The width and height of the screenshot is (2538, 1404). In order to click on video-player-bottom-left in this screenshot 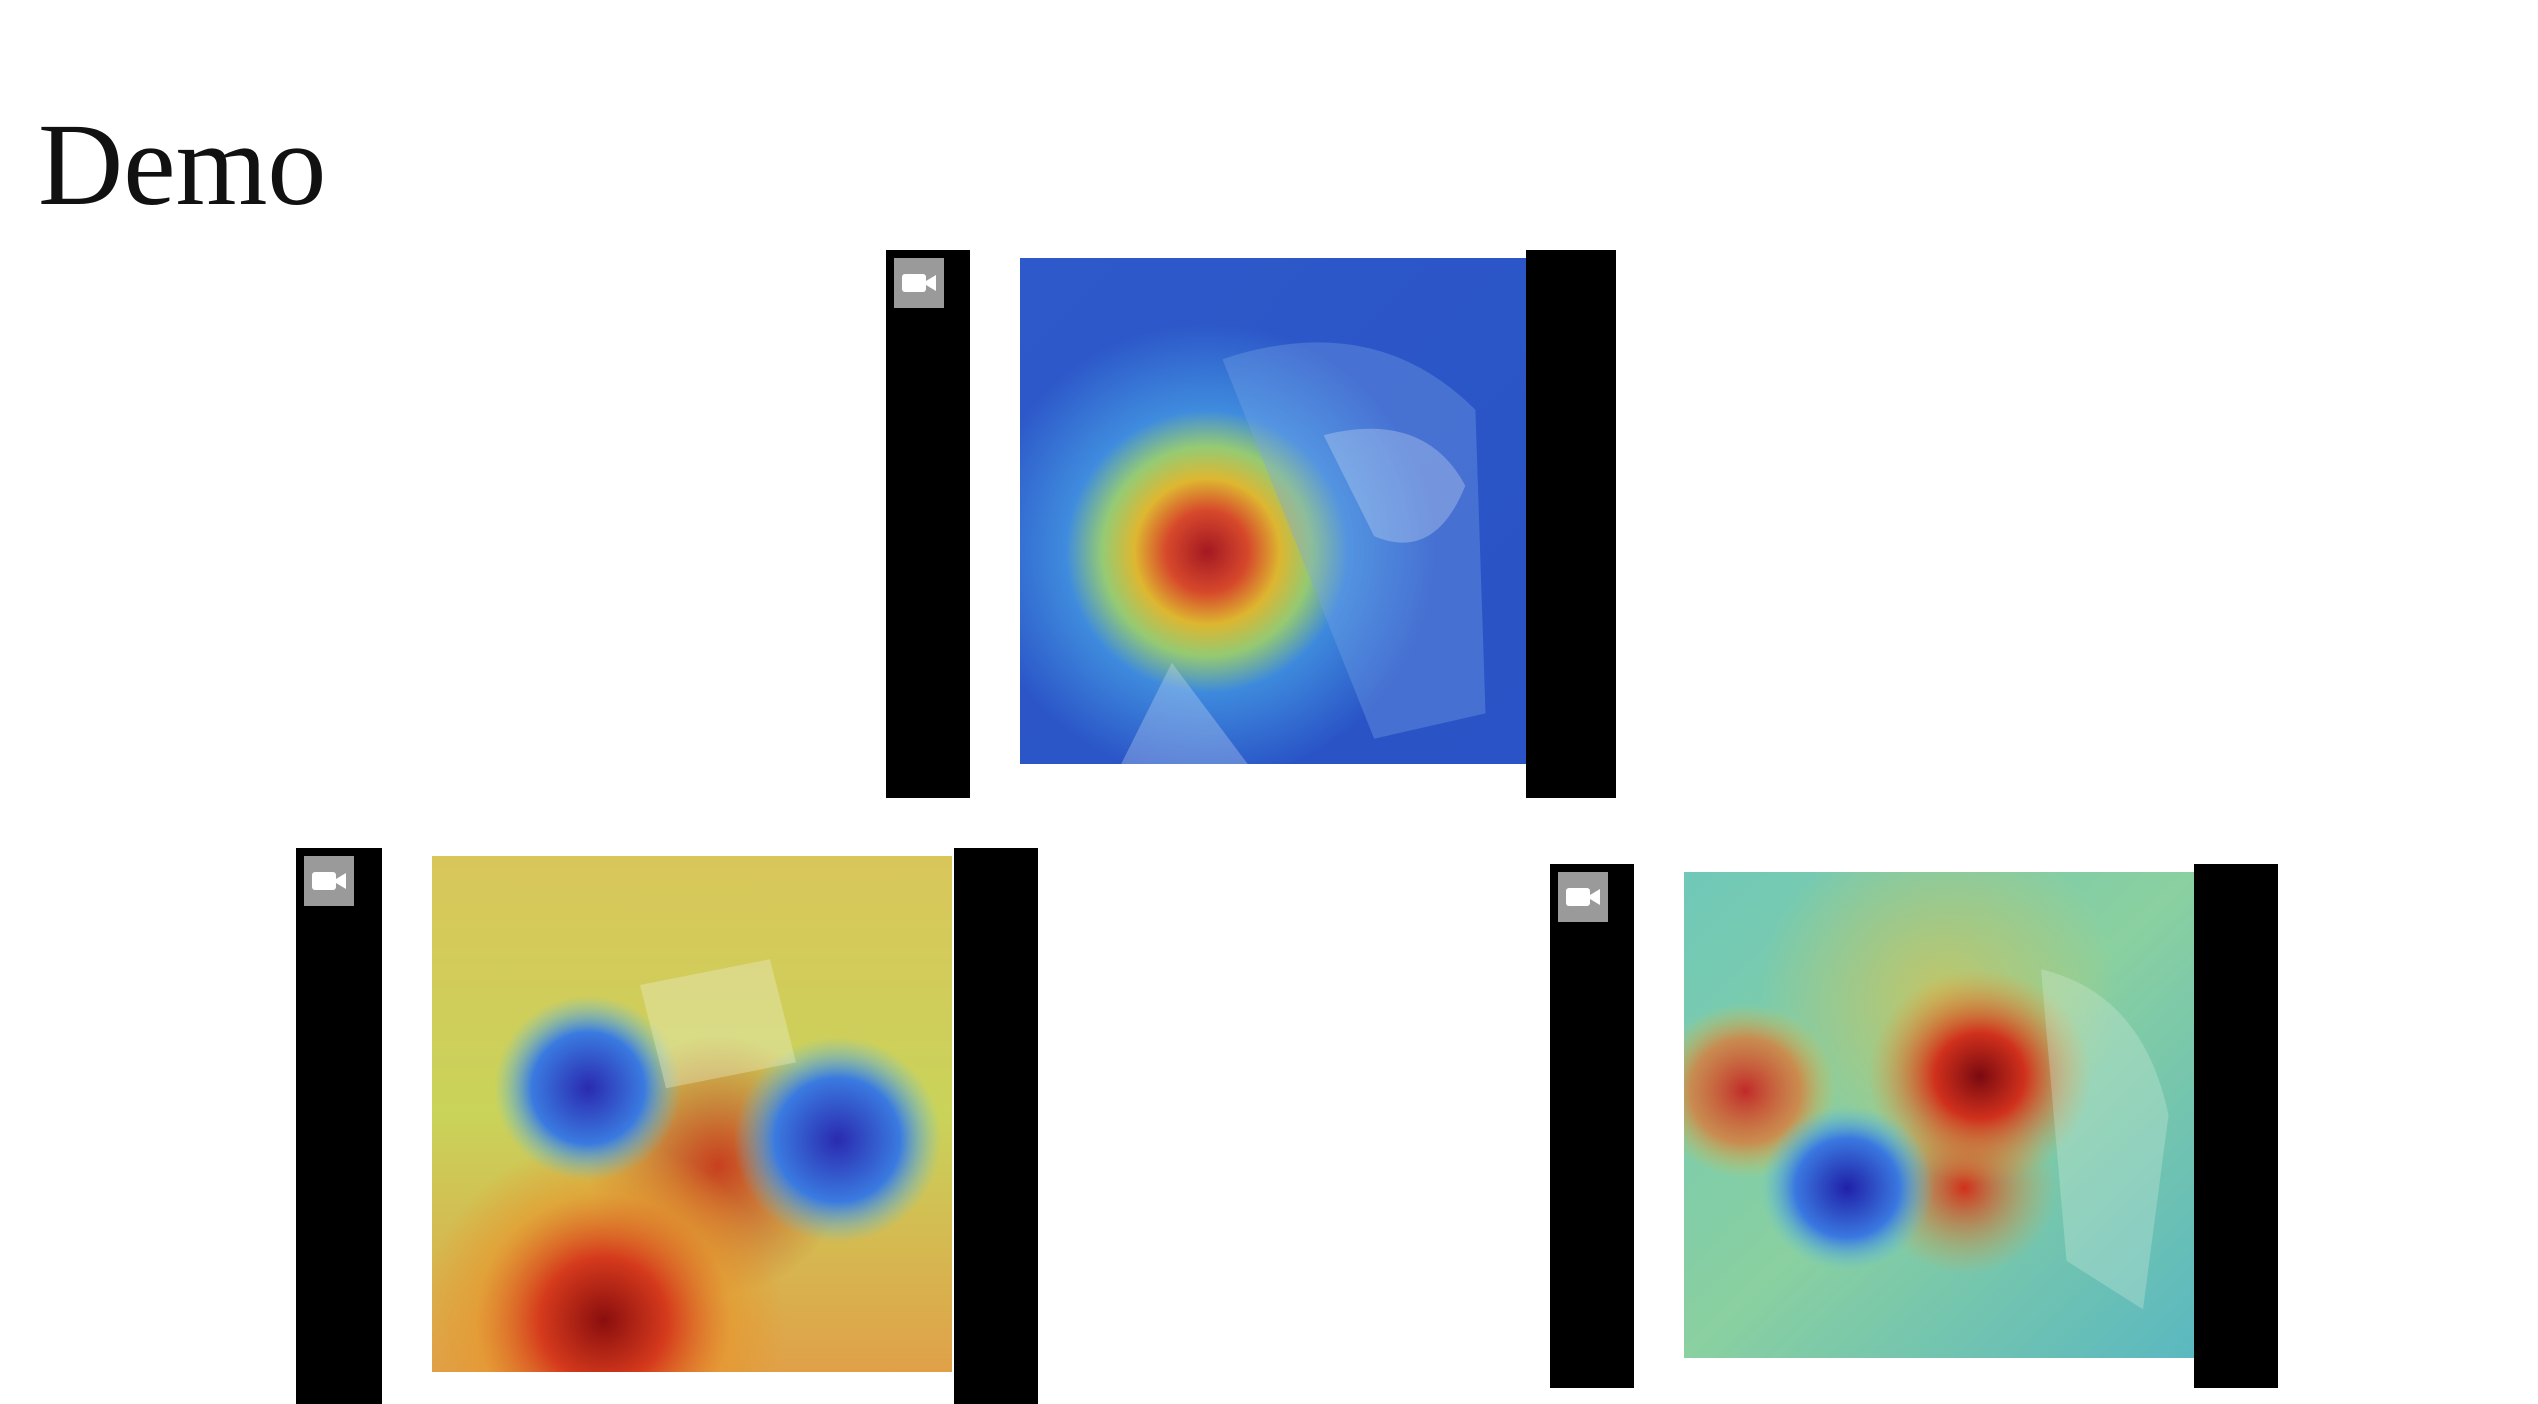, I will do `click(667, 1126)`.